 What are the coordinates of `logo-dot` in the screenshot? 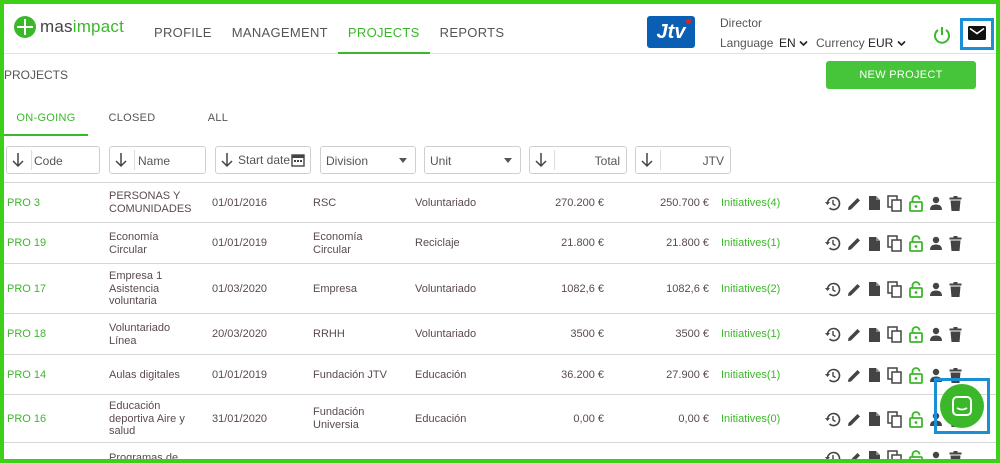 It's located at (688, 21).